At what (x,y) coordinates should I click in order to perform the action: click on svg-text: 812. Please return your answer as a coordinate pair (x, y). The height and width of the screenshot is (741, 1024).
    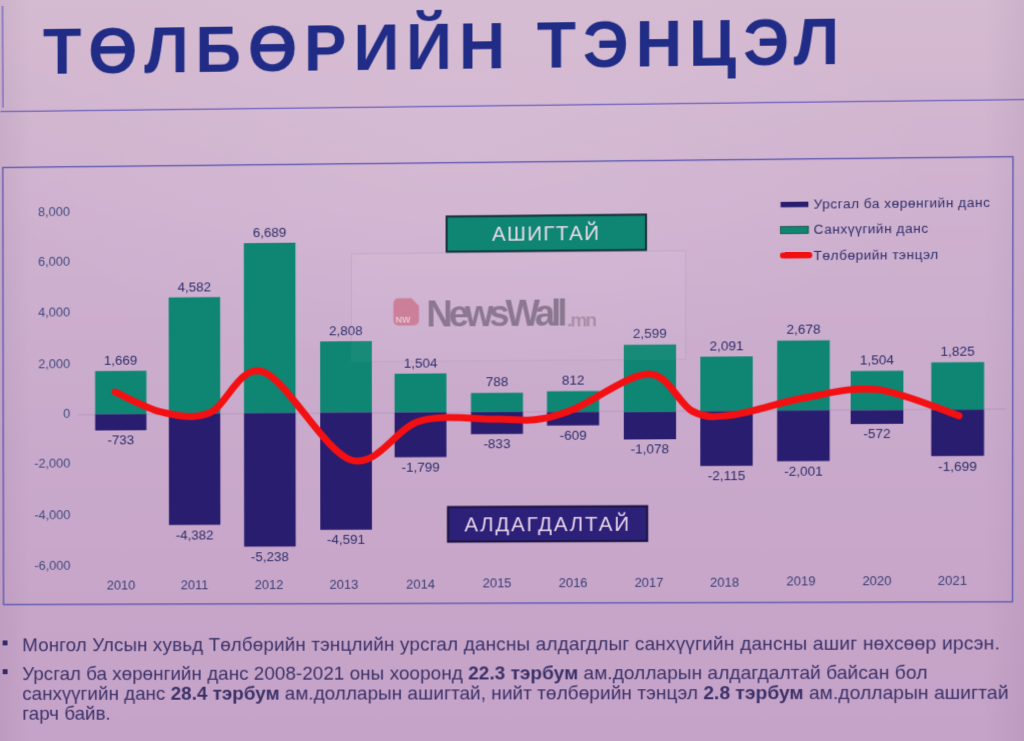
    Looking at the image, I should click on (573, 380).